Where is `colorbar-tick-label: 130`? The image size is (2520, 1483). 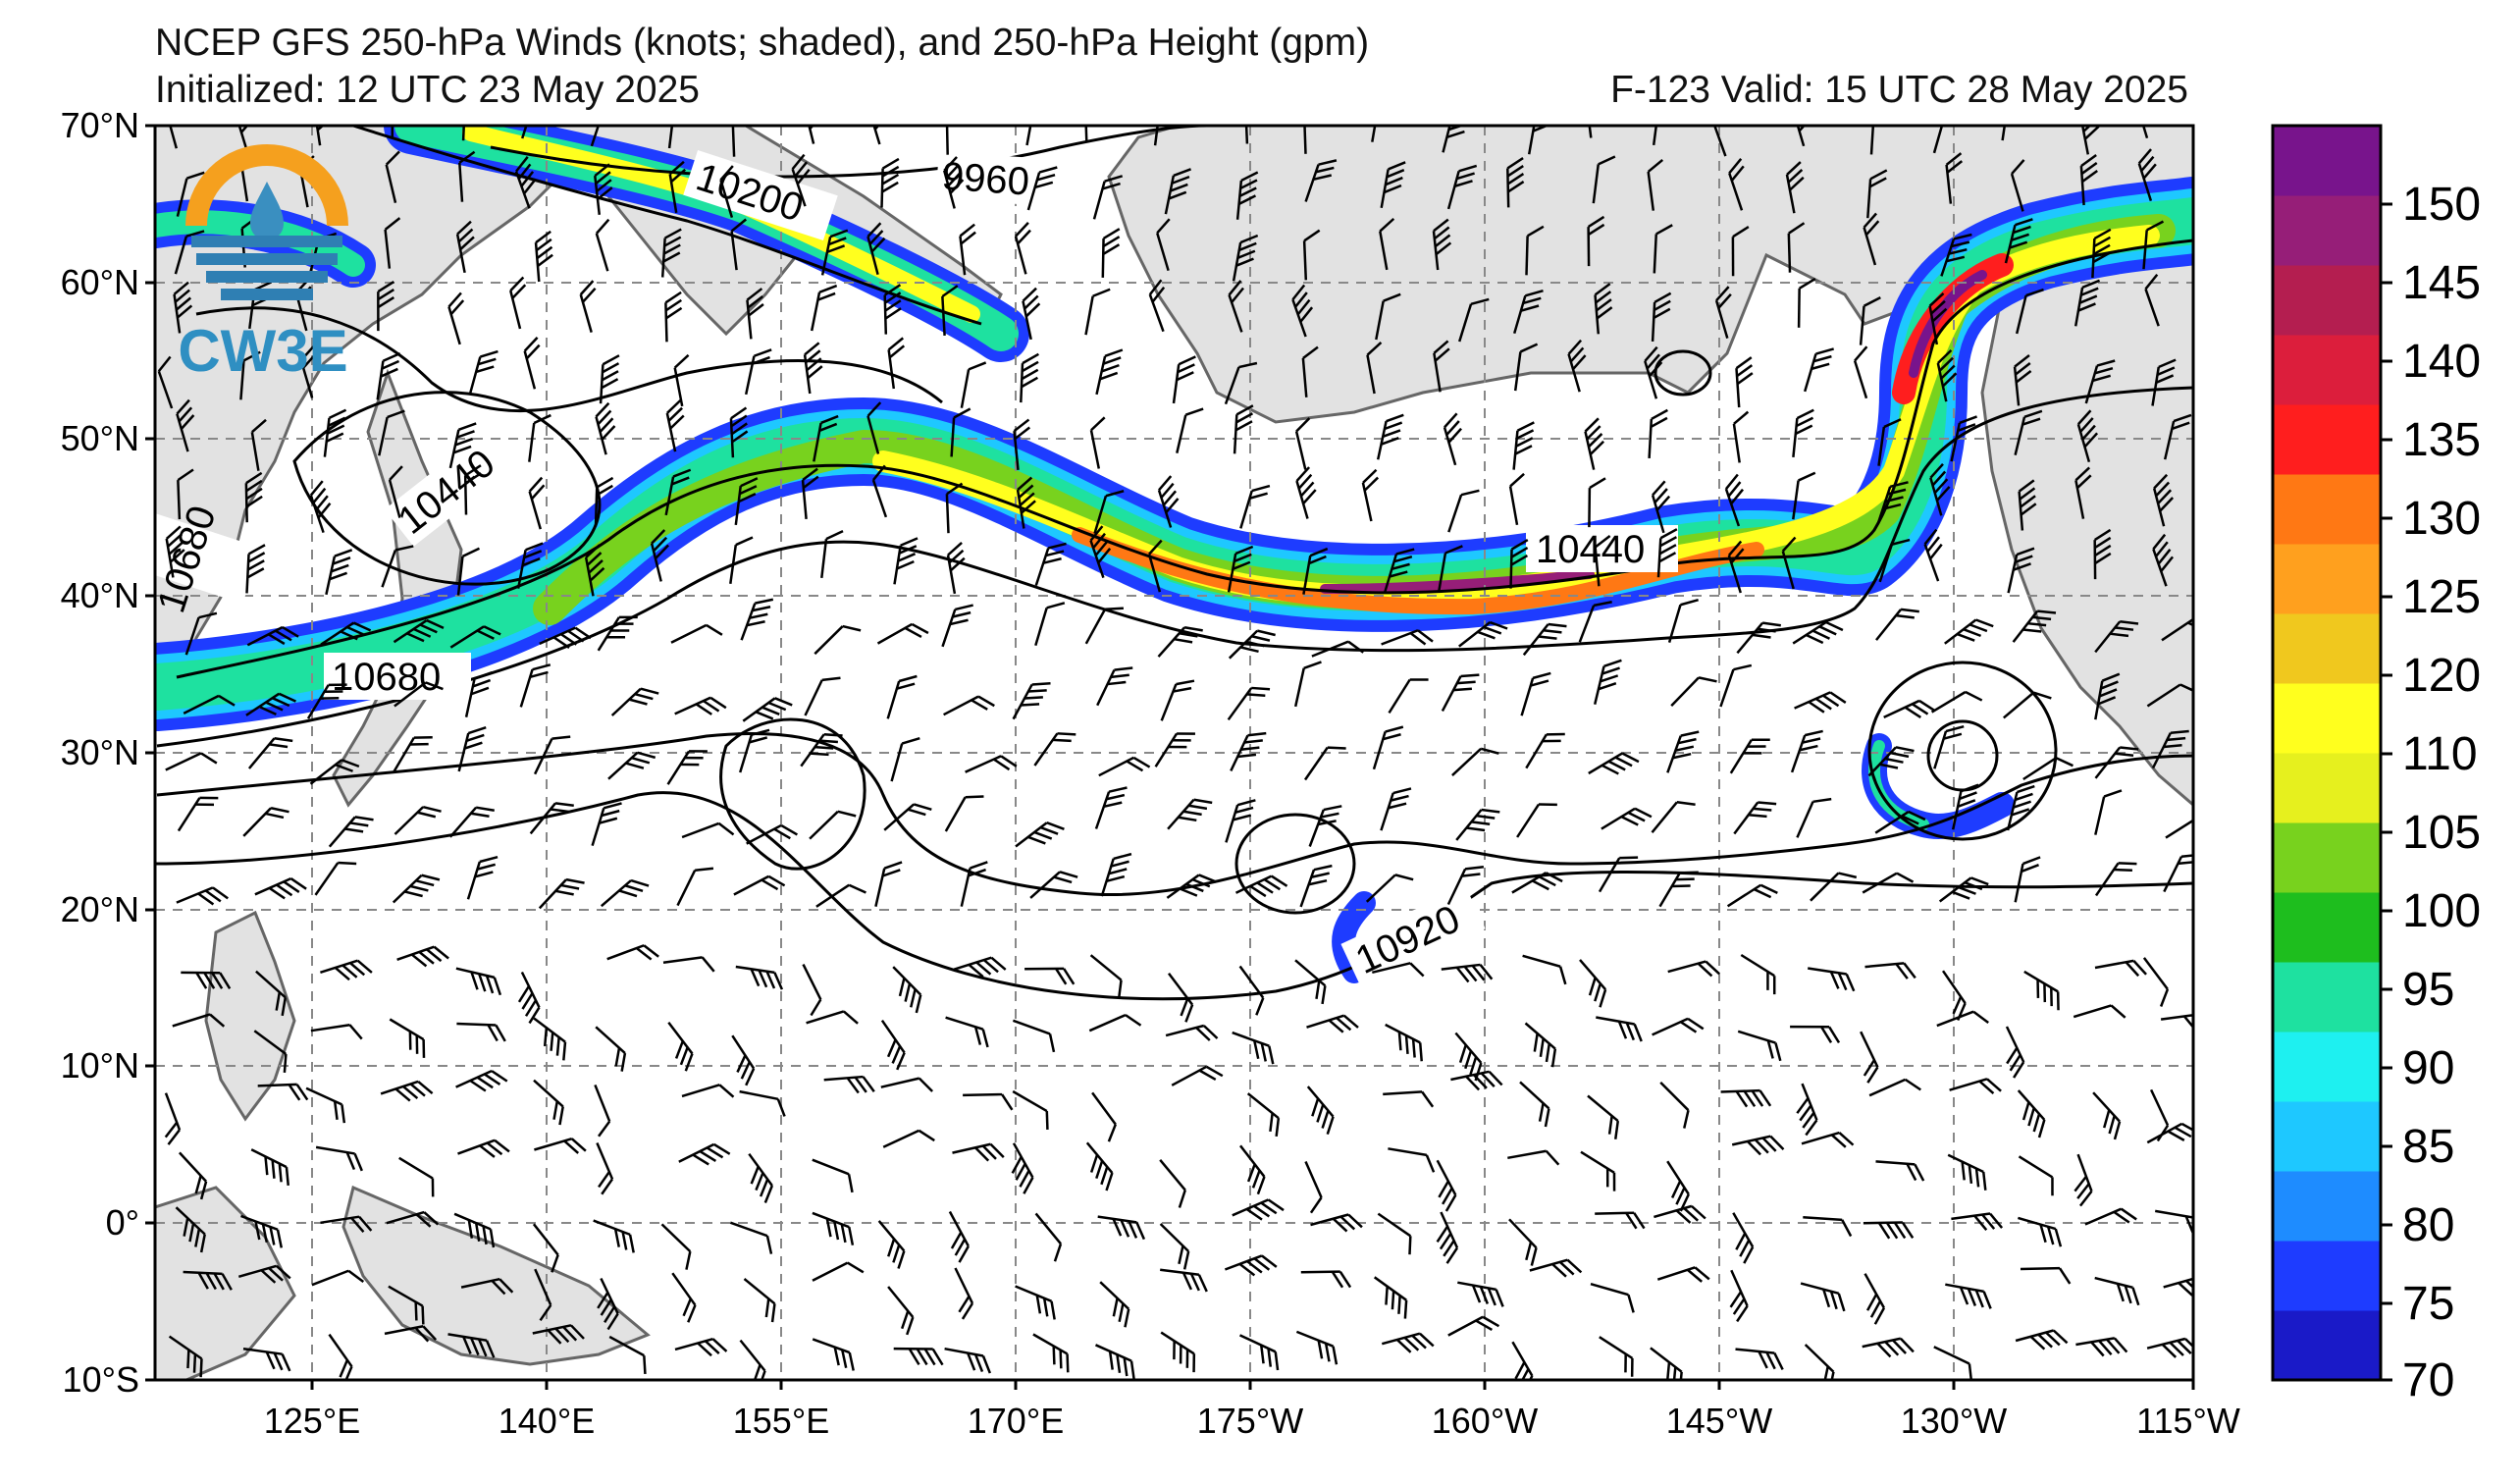 colorbar-tick-label: 130 is located at coordinates (2441, 519).